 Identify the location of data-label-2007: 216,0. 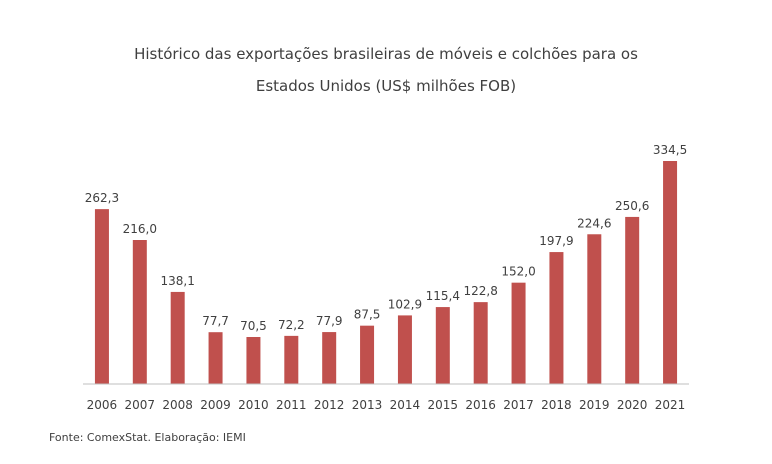
(140, 229).